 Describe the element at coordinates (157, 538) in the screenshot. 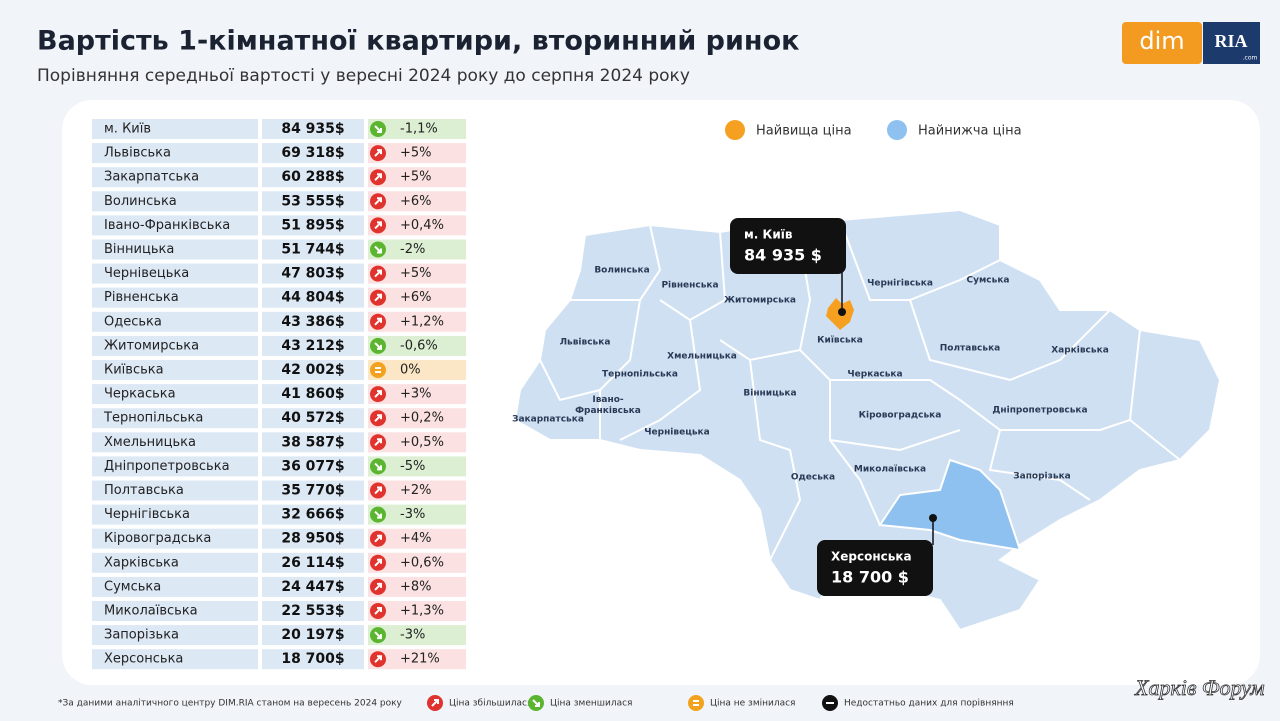

I see `region-name: Кіровоградська` at that location.